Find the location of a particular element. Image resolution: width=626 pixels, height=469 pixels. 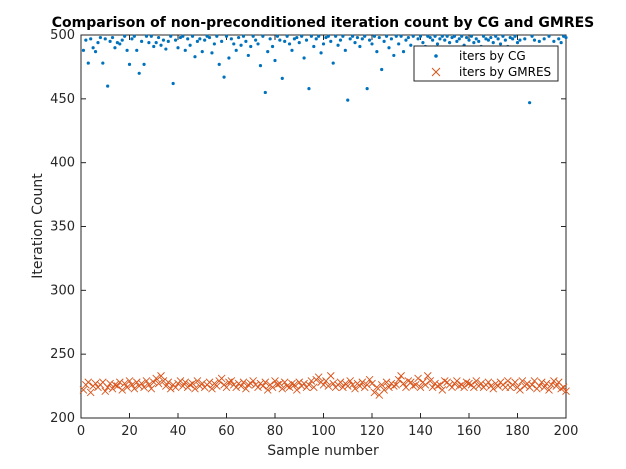

legend: iters by CG iters by GMRES is located at coordinates (486, 63).